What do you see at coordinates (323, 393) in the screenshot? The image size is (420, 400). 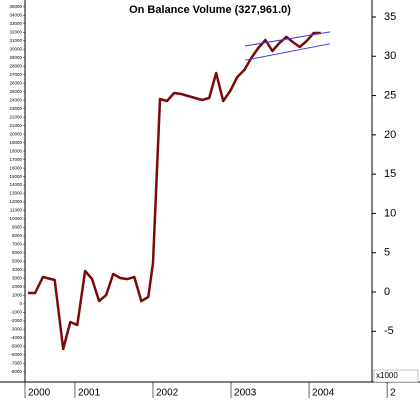 I see `x-tick-label: 2004` at bounding box center [323, 393].